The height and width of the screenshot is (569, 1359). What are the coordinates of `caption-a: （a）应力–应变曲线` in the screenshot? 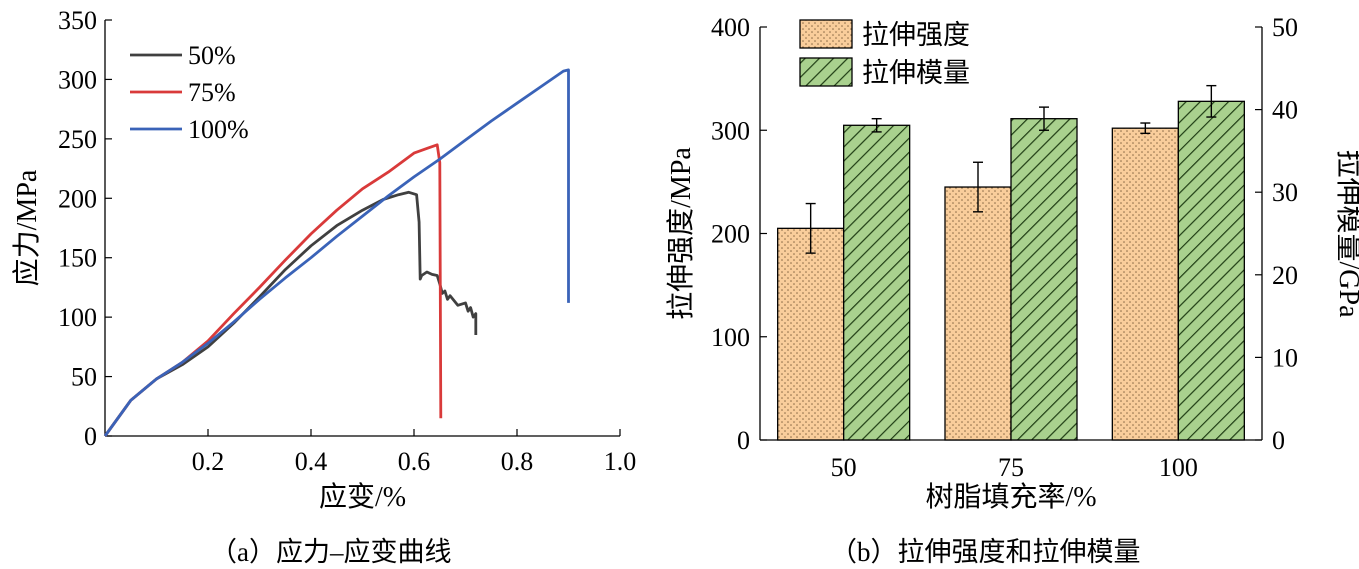 It's located at (331, 552).